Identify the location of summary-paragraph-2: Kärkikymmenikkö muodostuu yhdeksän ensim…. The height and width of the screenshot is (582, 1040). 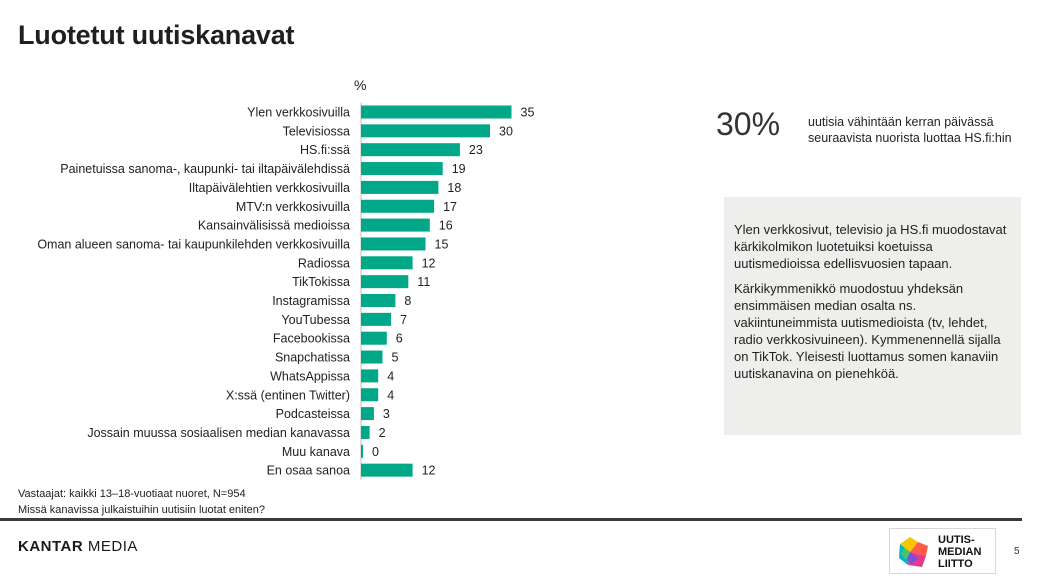
(867, 331).